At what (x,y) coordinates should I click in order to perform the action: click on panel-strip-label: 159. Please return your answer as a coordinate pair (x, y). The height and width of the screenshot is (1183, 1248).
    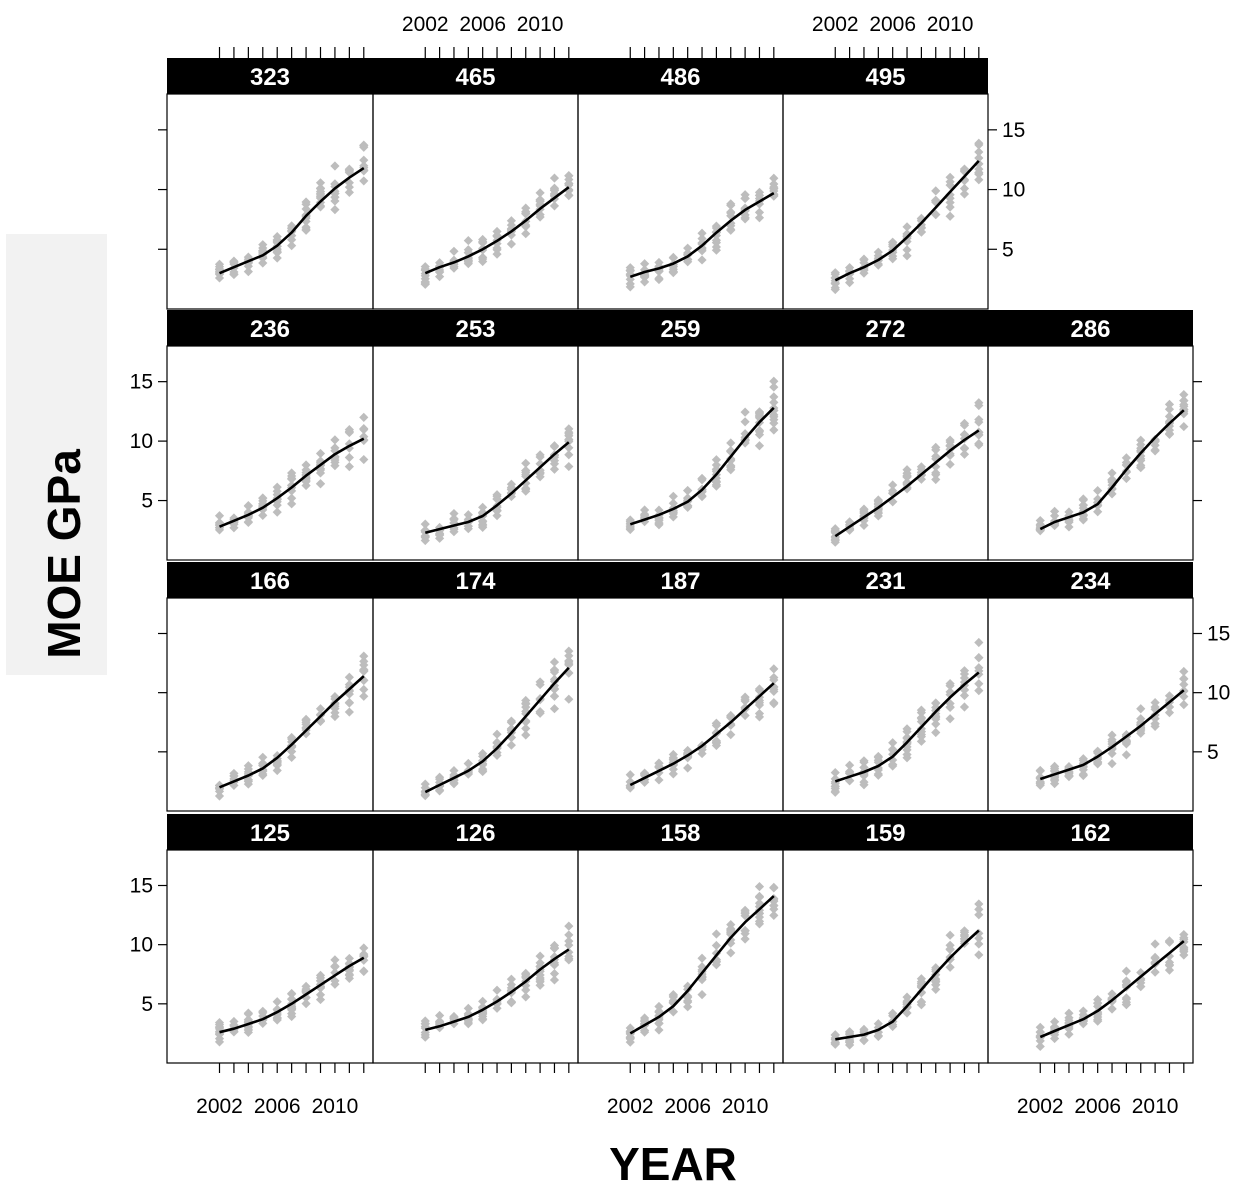
    Looking at the image, I should click on (885, 833).